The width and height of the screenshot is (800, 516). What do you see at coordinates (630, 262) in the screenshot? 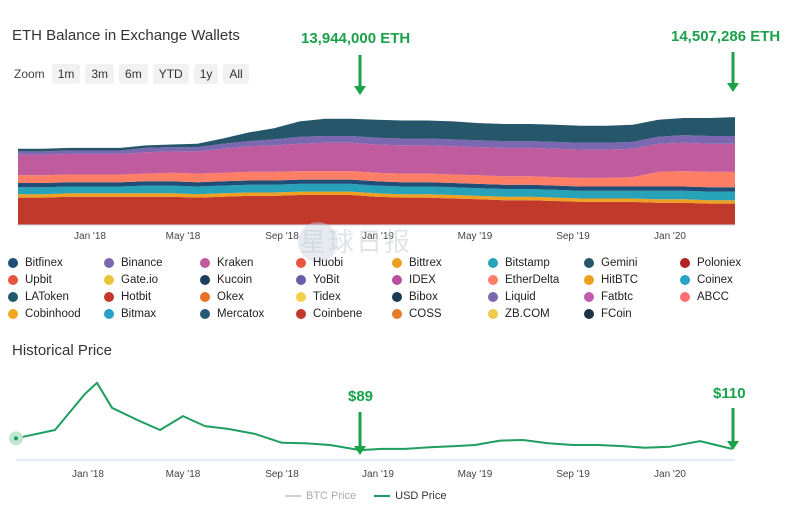
I see `legend-item-gemini: Gemini` at bounding box center [630, 262].